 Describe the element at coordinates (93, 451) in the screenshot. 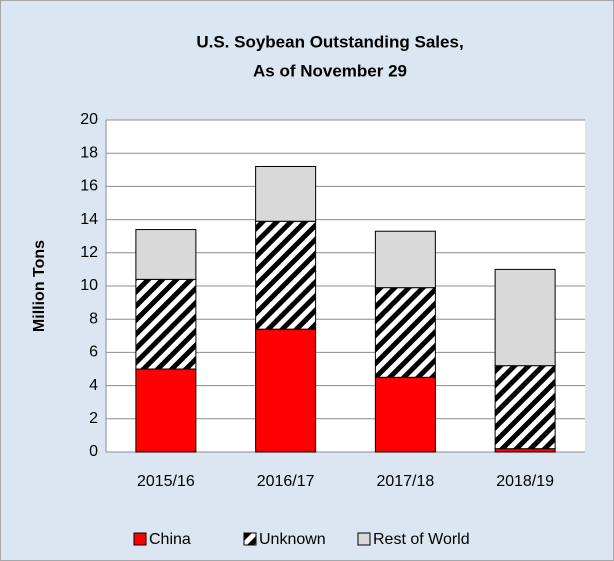

I see `y-tick-label: 0` at that location.